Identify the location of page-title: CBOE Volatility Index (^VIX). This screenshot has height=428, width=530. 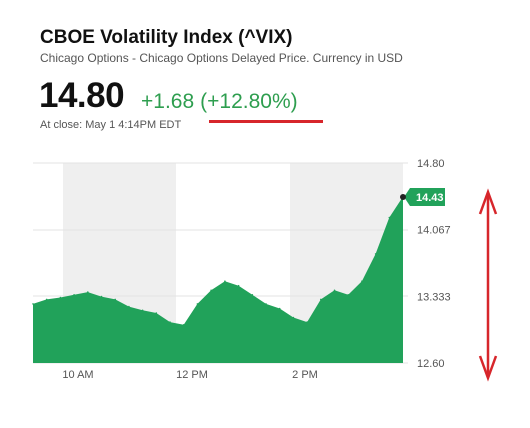
(166, 37).